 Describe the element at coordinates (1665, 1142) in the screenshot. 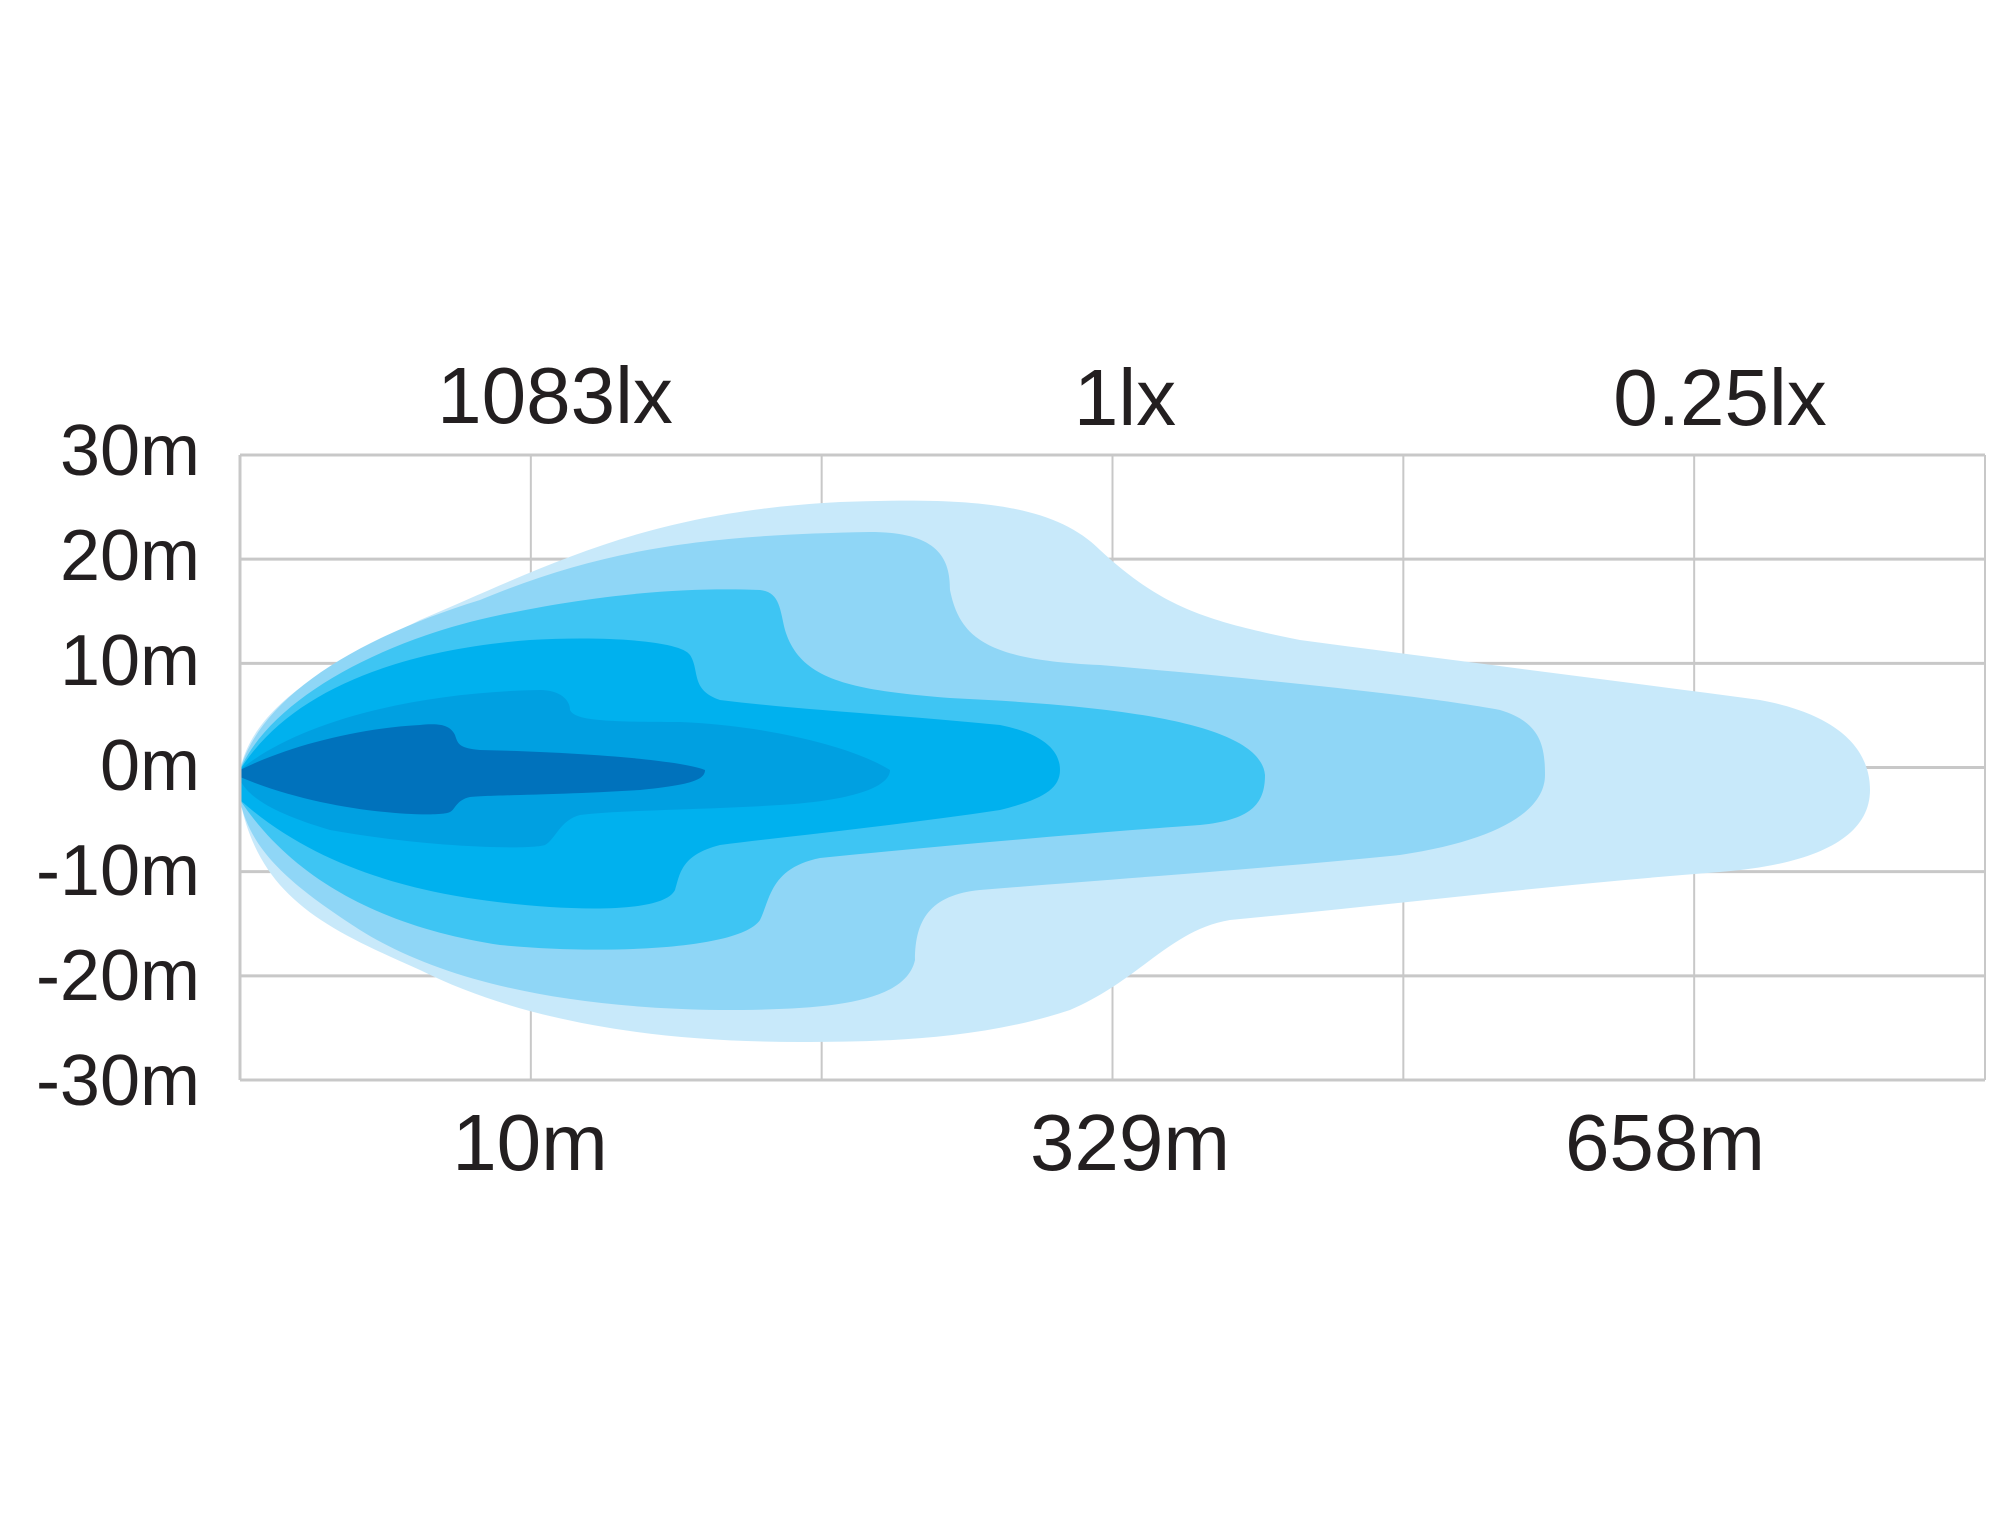

I see `x-tick-label: 658m` at that location.